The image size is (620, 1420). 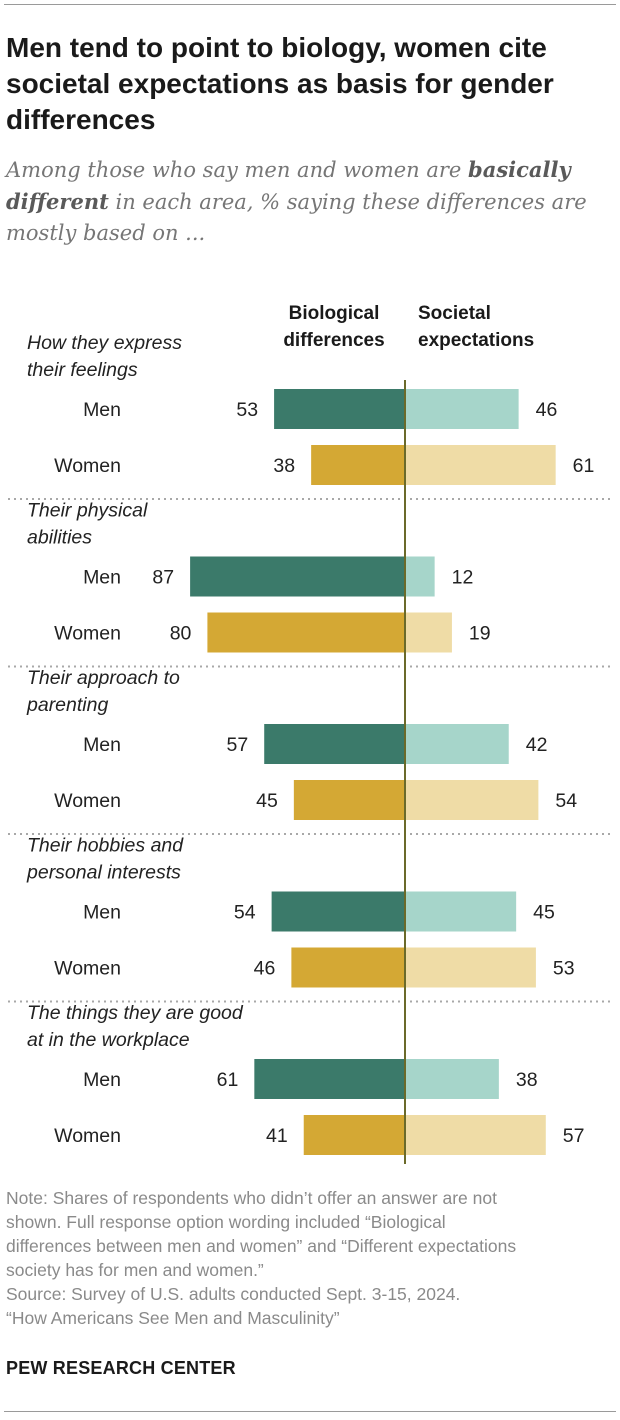 What do you see at coordinates (237, 170) in the screenshot?
I see `subtitle-text-start: Among those who say men and women are` at bounding box center [237, 170].